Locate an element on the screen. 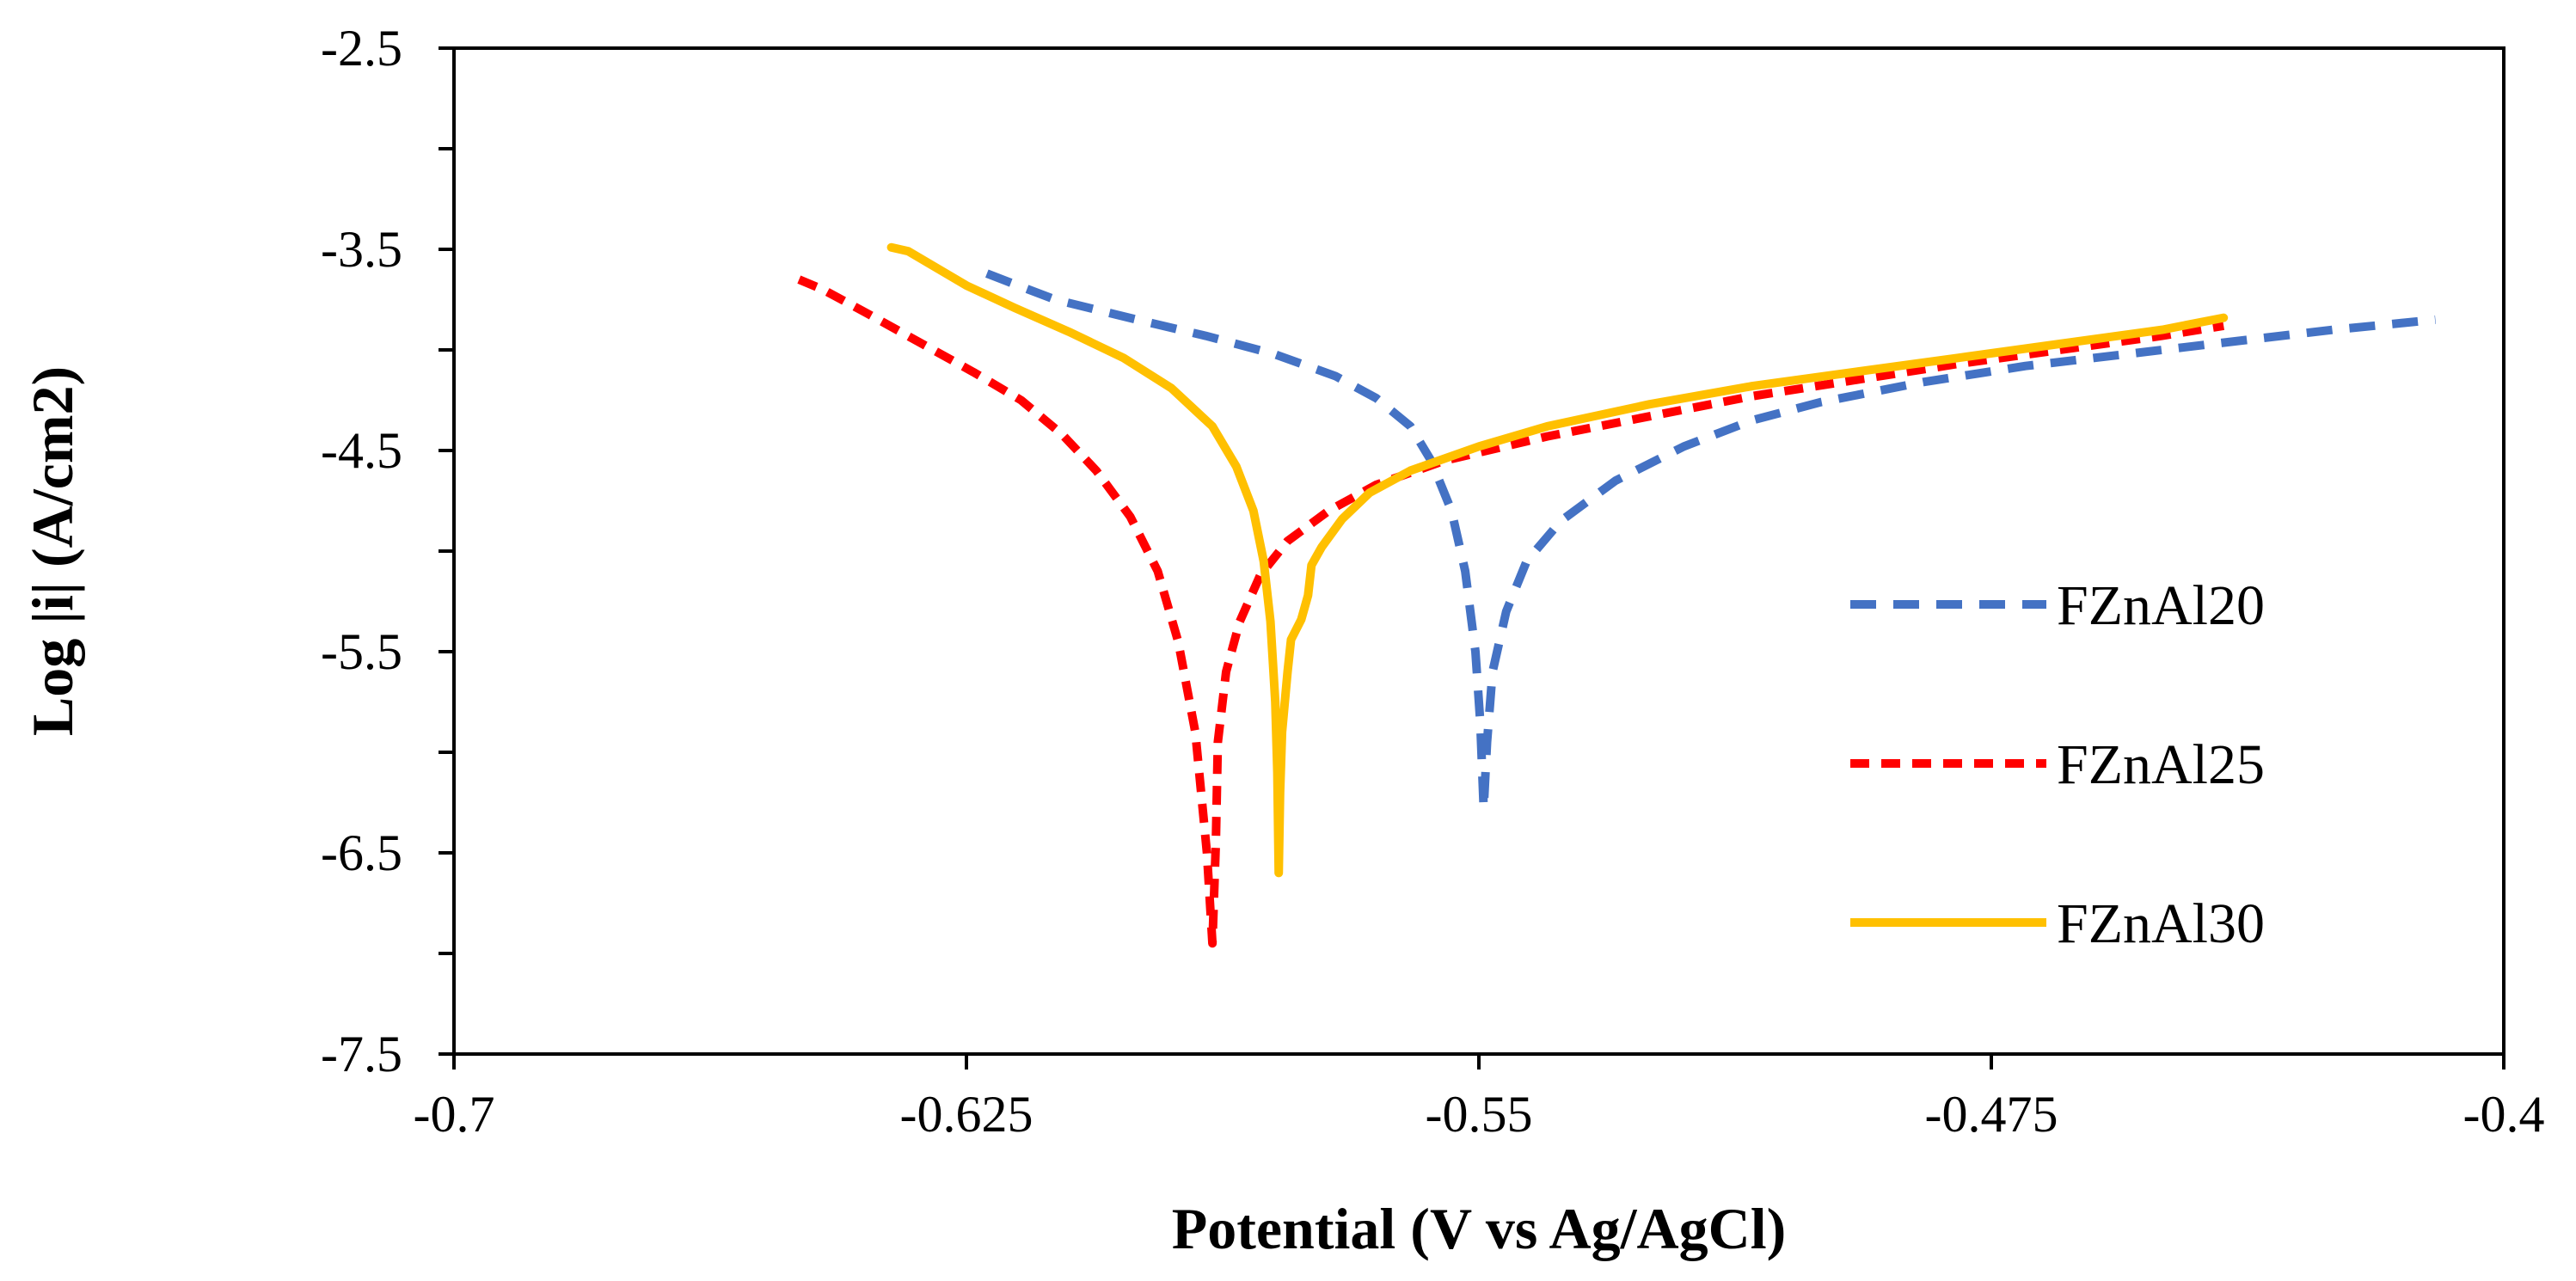 Image resolution: width=2576 pixels, height=1281 pixels. legend: FZnAl20 FZnAl25 FZnAl30 is located at coordinates (2058, 764).